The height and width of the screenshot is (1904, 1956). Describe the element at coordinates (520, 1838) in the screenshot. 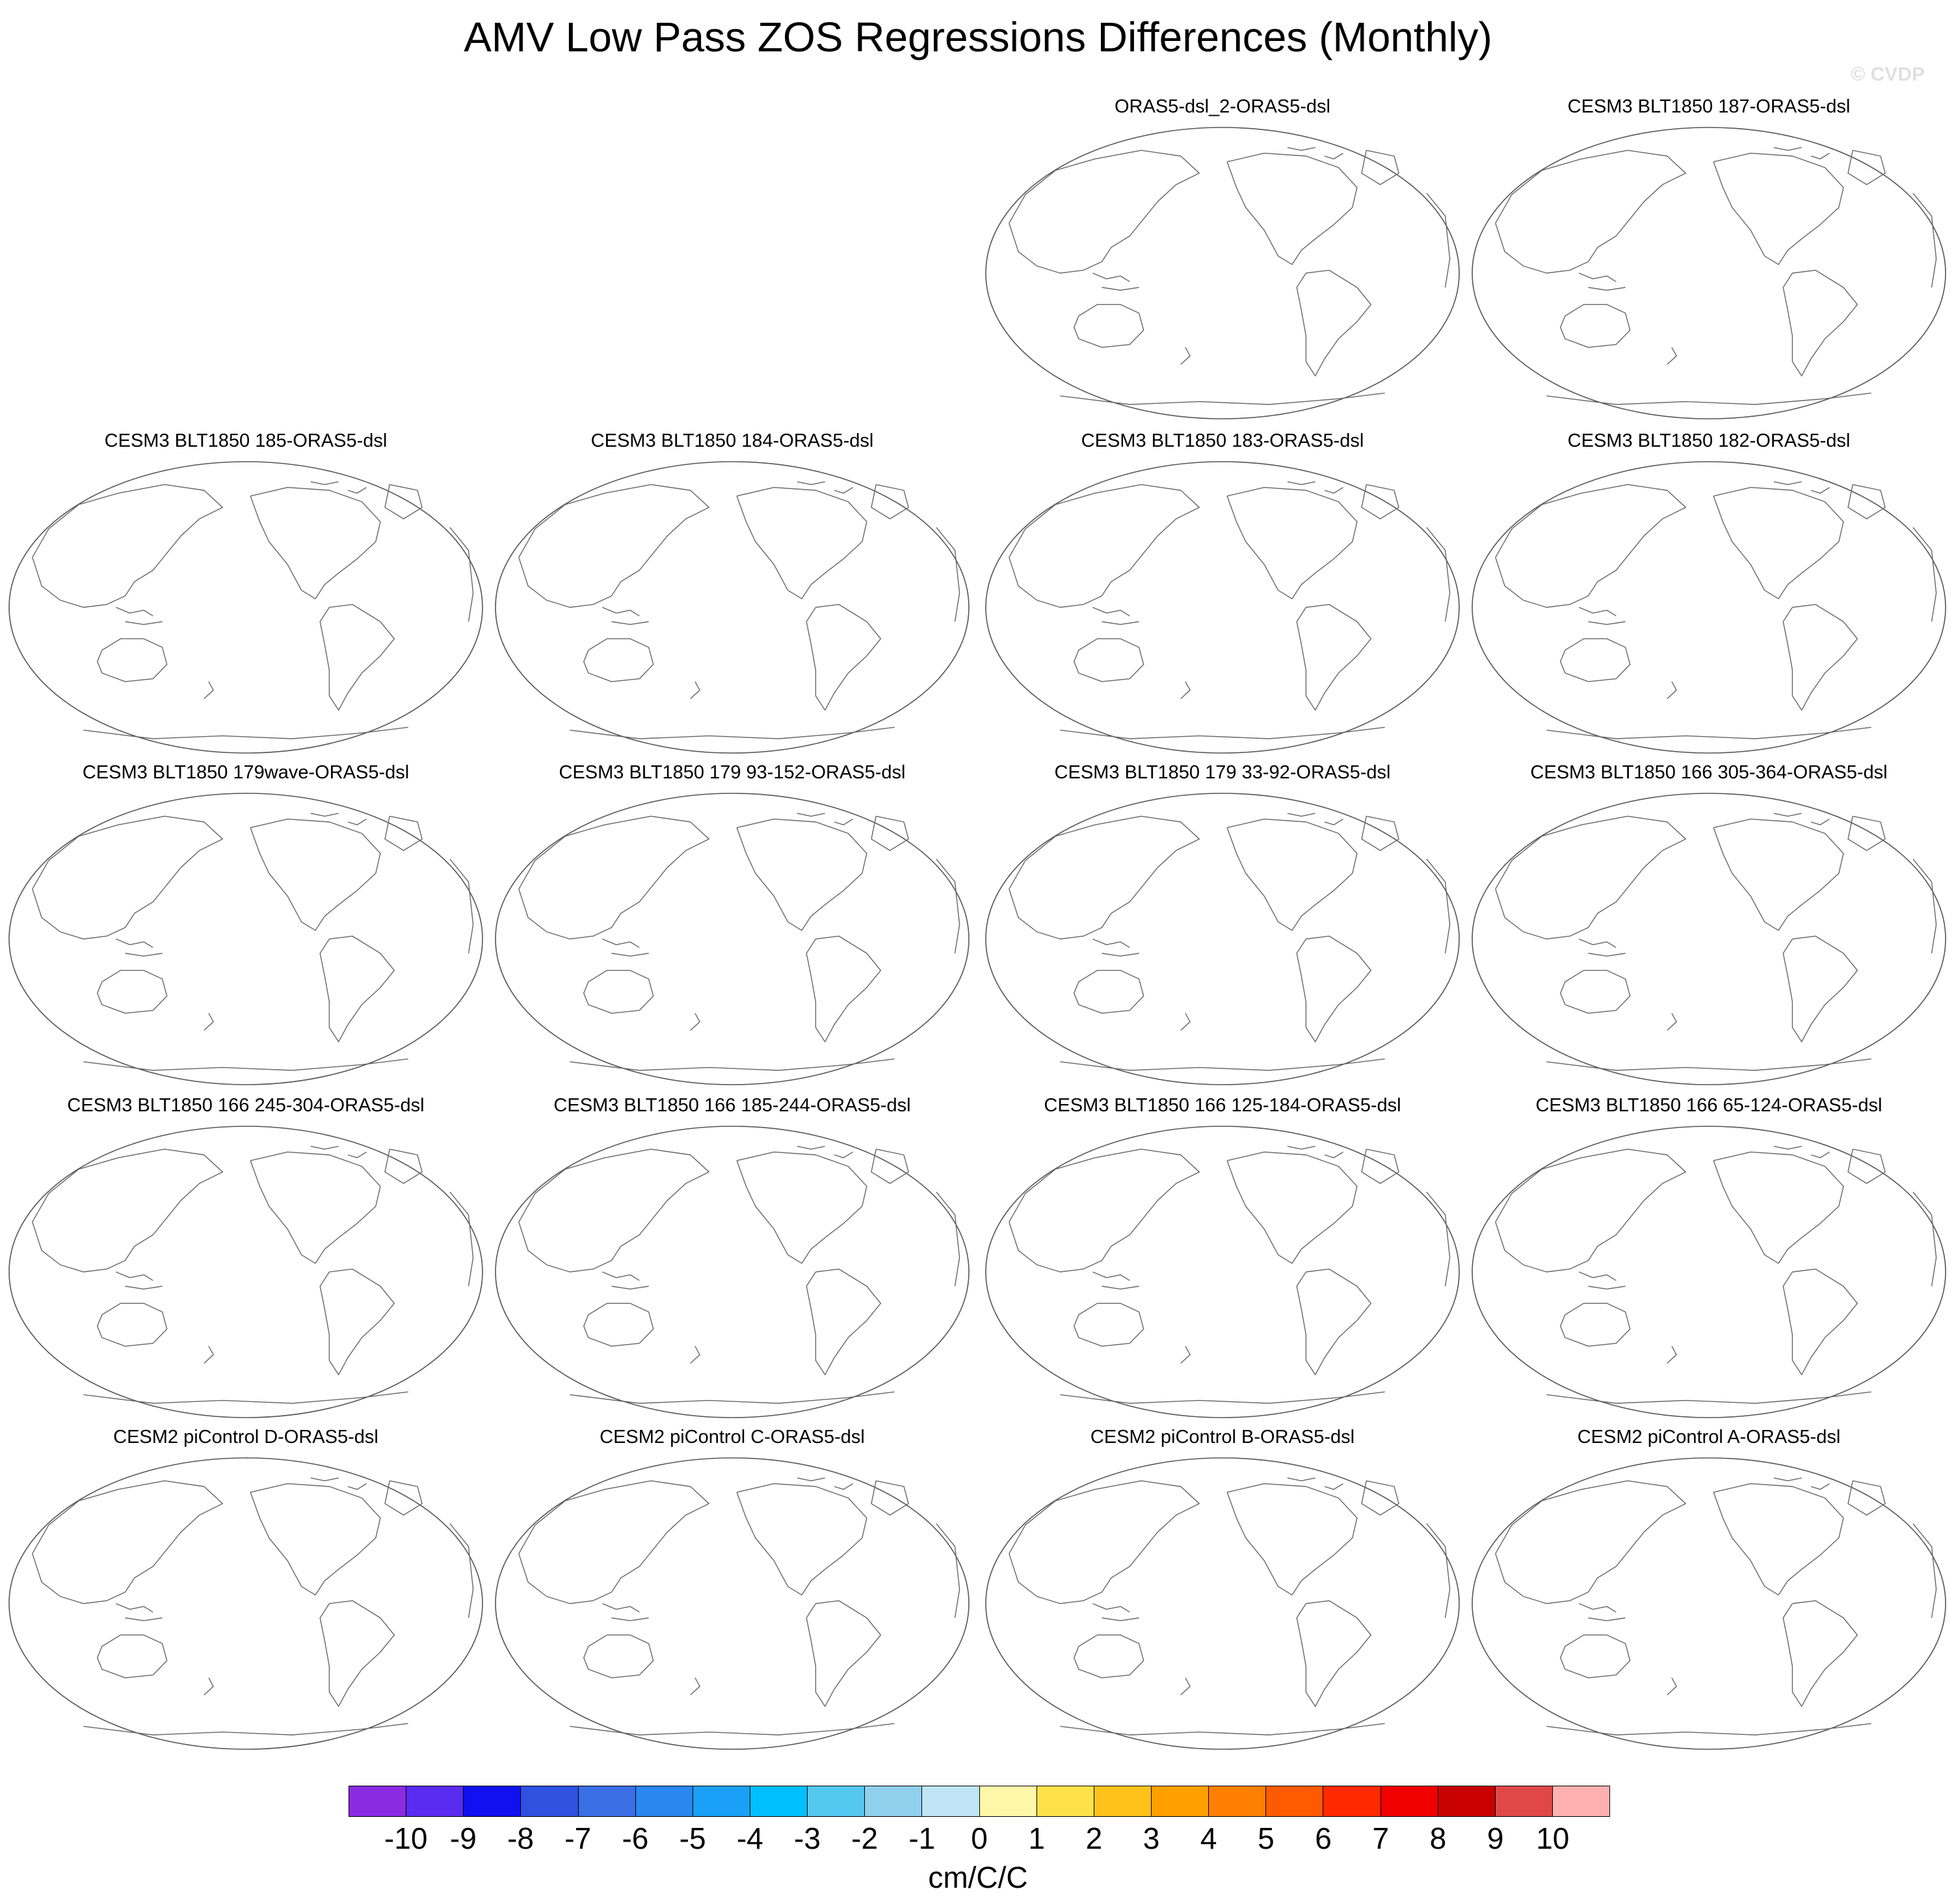

I see `colorbar-tick-label: -8` at that location.